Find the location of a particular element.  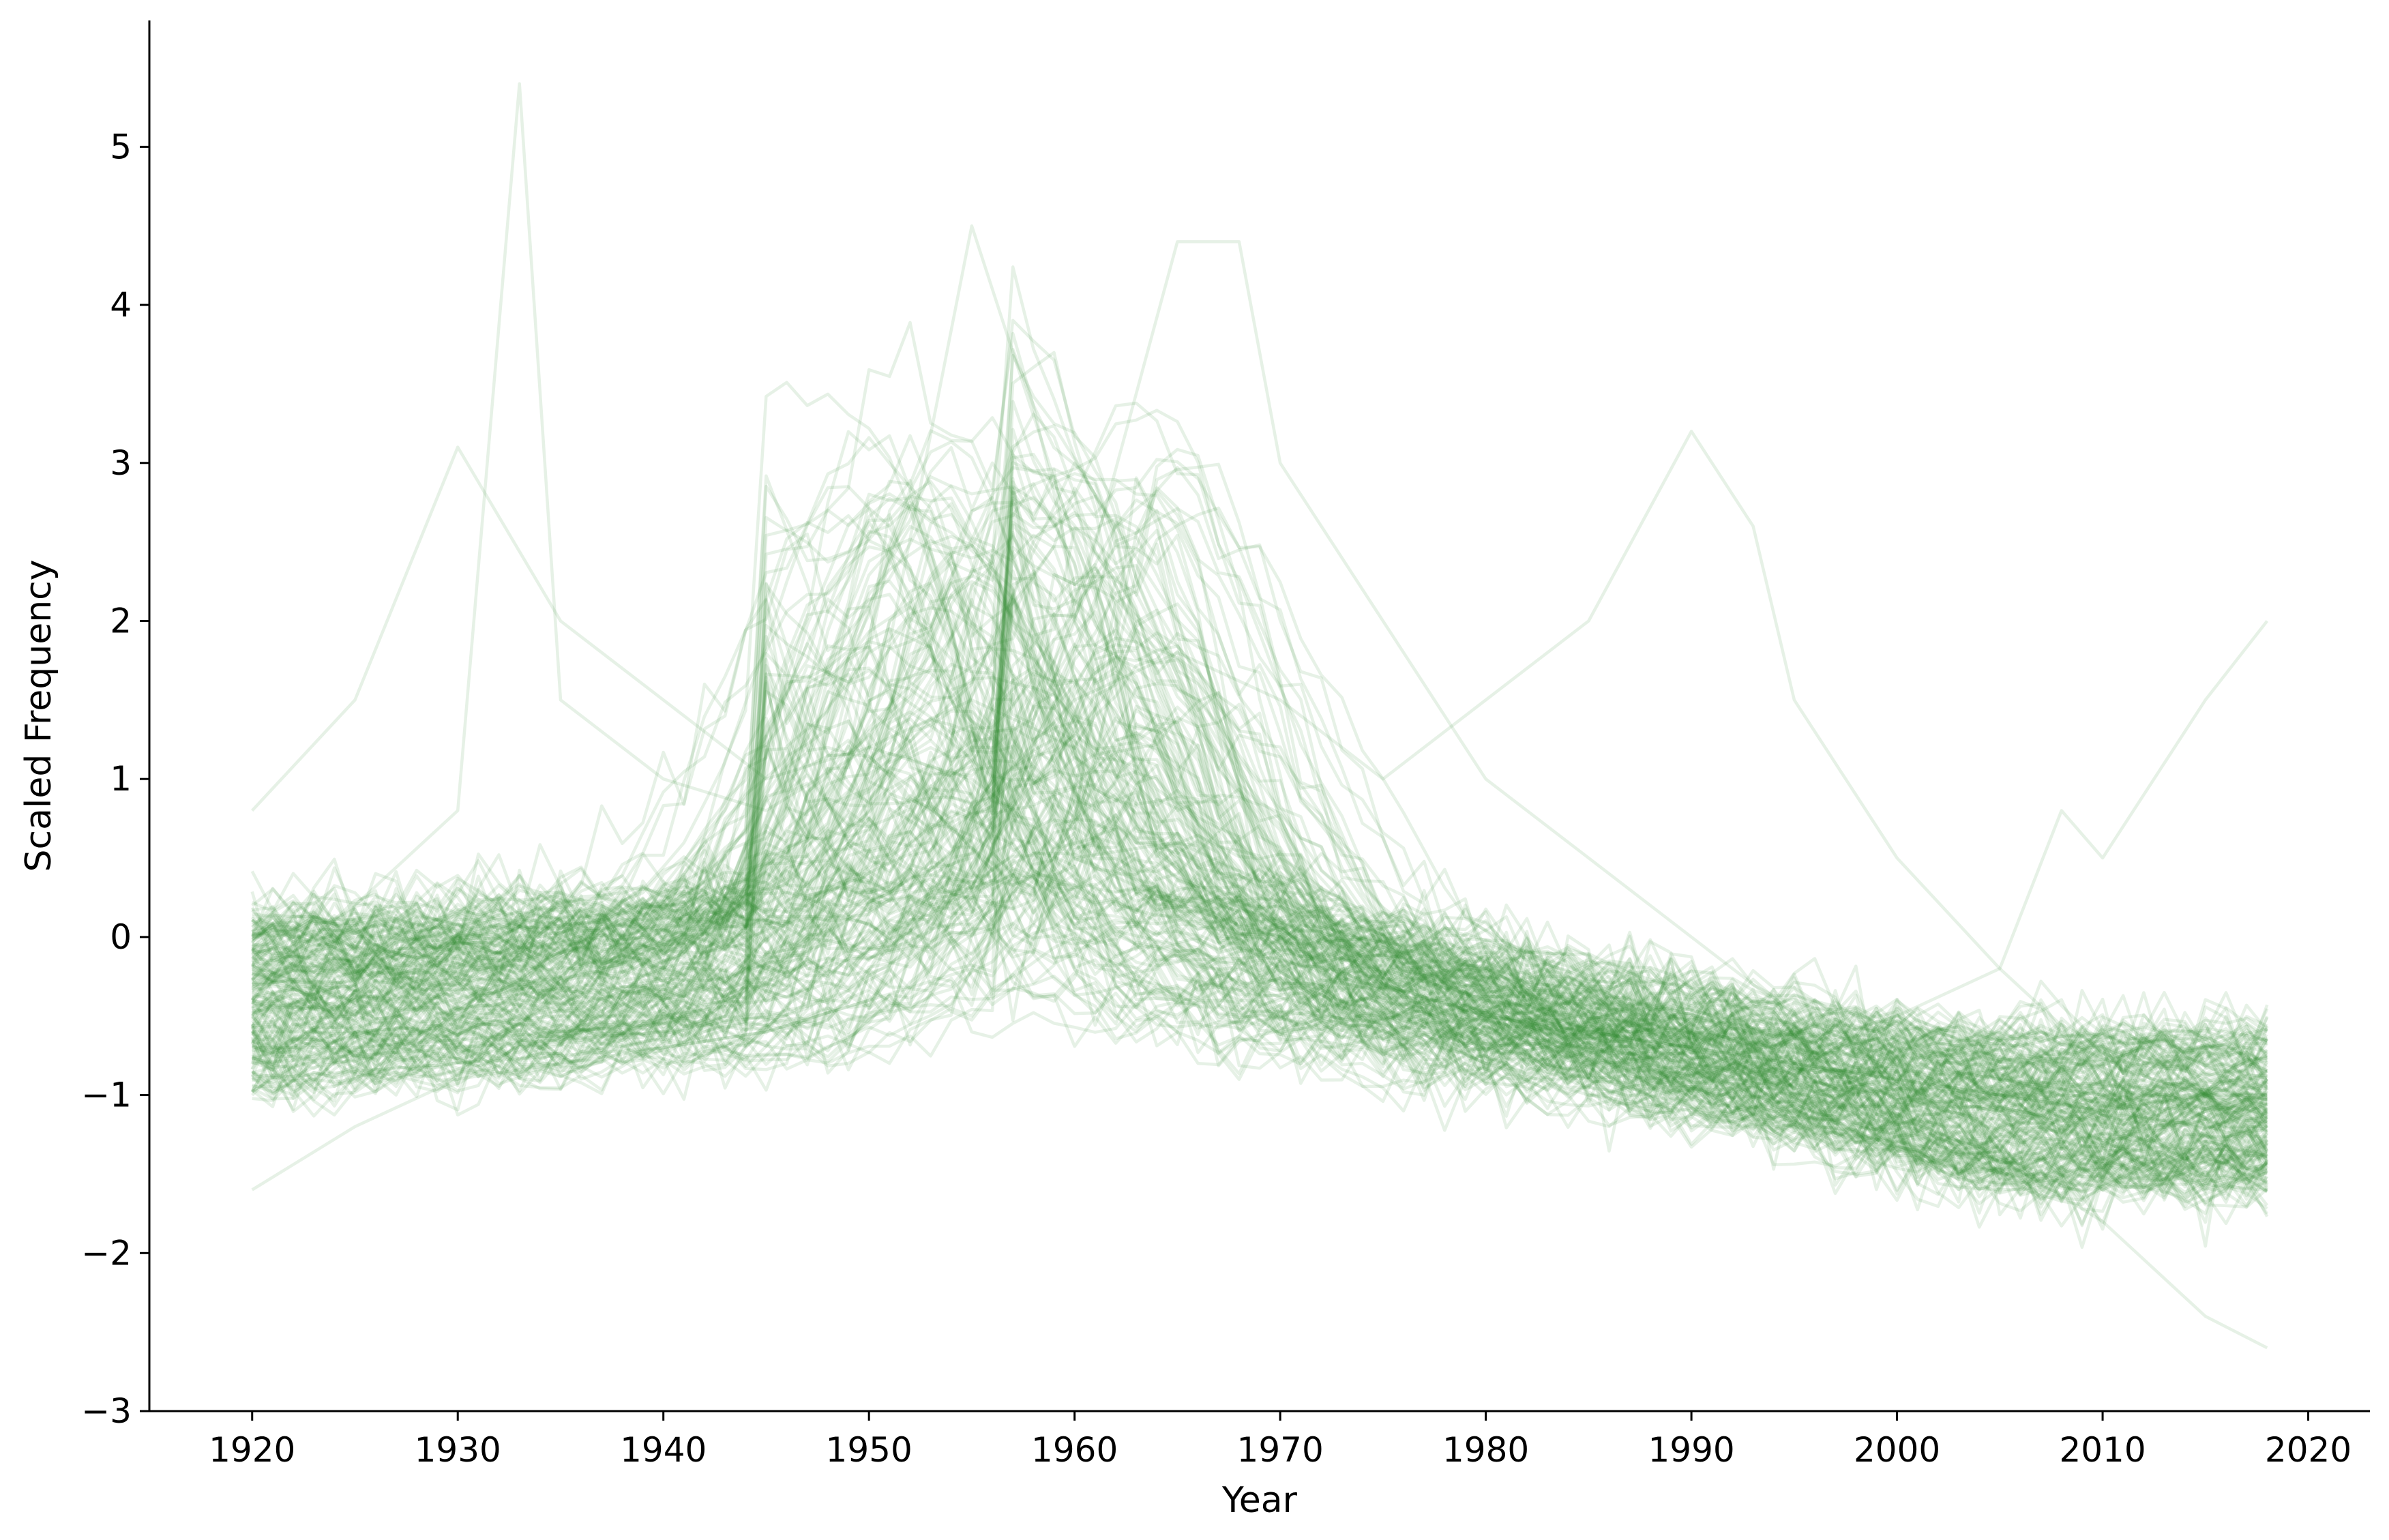

y-tick-label: 4 is located at coordinates (121, 305).